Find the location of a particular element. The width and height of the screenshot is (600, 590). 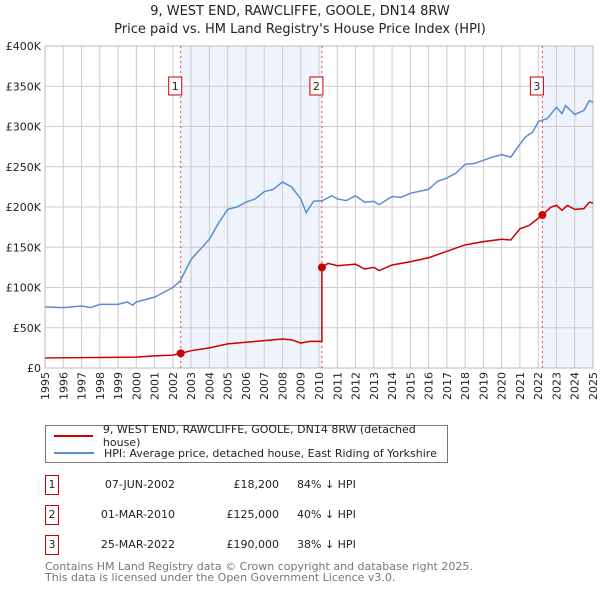

sale-hpi-diff: 84% ↓ HPI is located at coordinates (326, 484).